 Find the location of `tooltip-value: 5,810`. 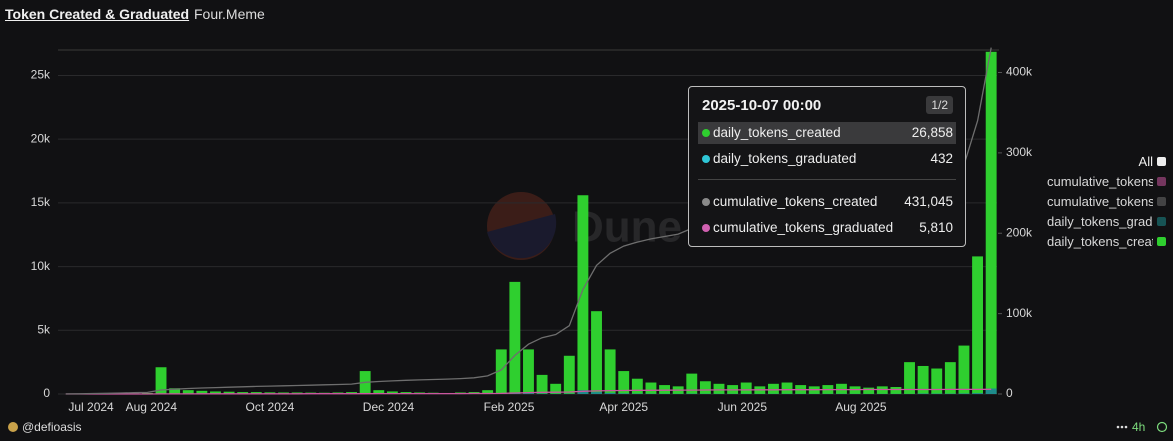

tooltip-value: 5,810 is located at coordinates (936, 227).